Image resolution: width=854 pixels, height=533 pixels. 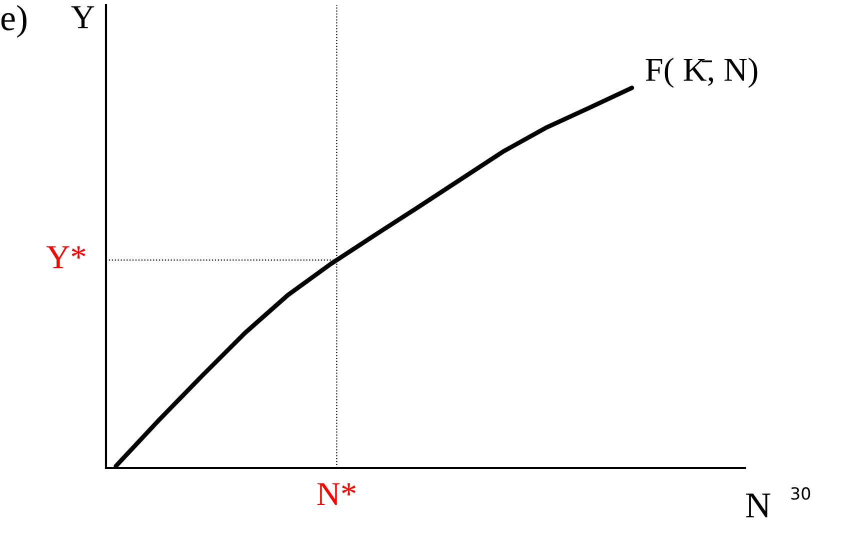 I want to click on ref-line-label: Y*, so click(x=66, y=257).